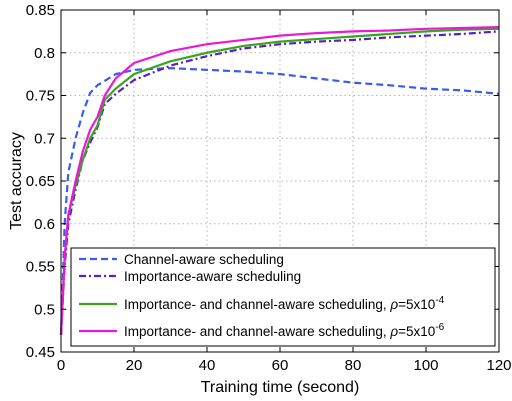 This screenshot has height=401, width=512. Describe the element at coordinates (40, 181) in the screenshot. I see `y-tick-label: 0.65` at that location.